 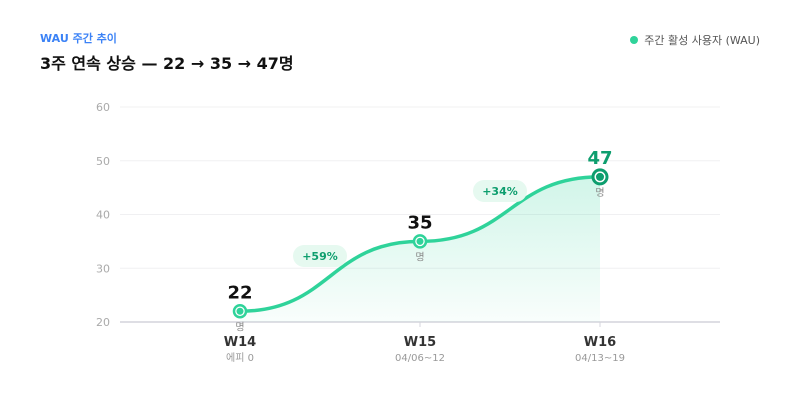 I want to click on data-label: 47, so click(x=599, y=158).